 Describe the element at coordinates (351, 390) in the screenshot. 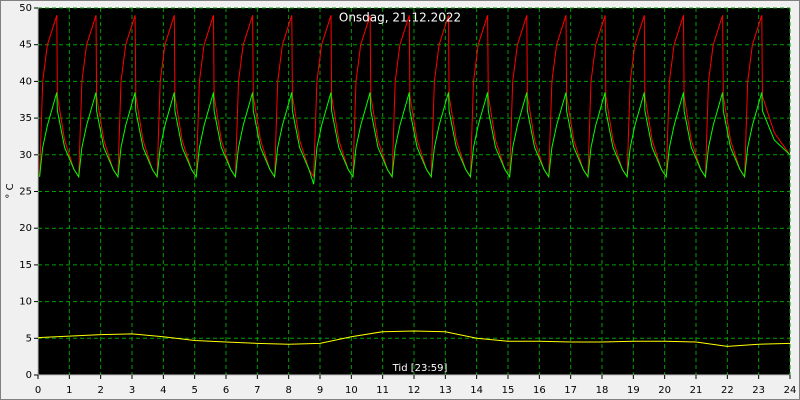

I see `x-tick-label: 10` at that location.